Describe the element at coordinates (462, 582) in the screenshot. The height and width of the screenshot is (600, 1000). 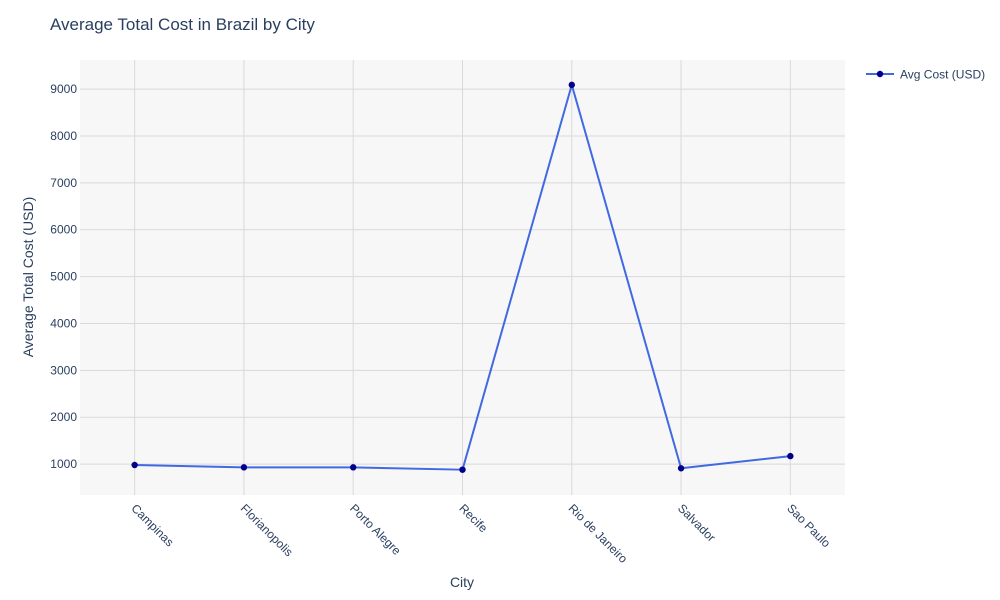
I see `x-axis-title: City` at that location.